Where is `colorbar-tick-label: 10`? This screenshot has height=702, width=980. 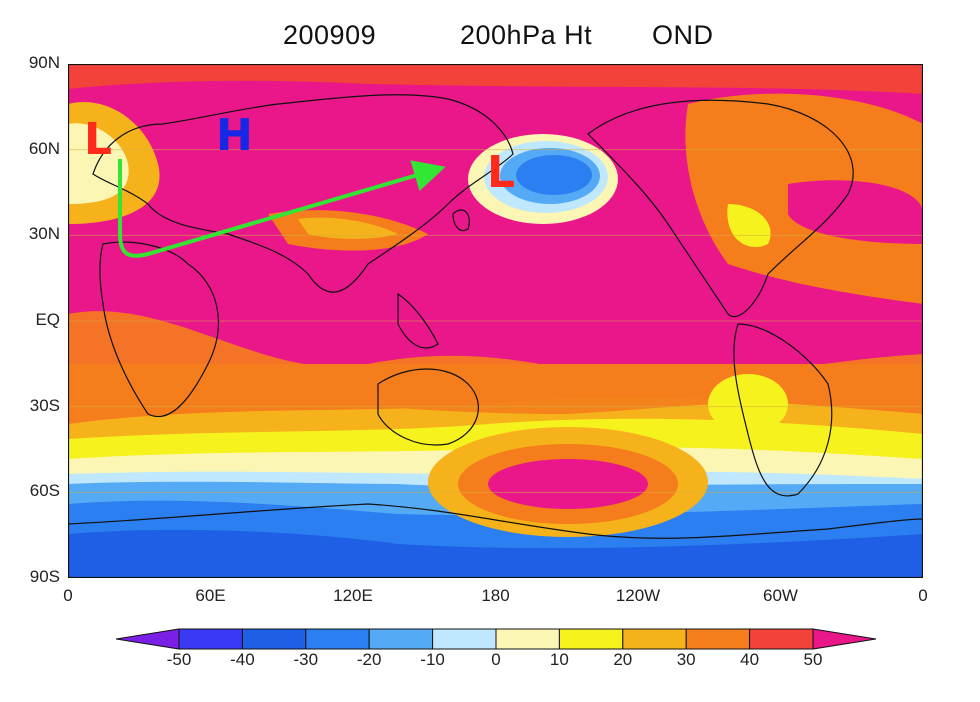
colorbar-tick-label: 10 is located at coordinates (559, 659).